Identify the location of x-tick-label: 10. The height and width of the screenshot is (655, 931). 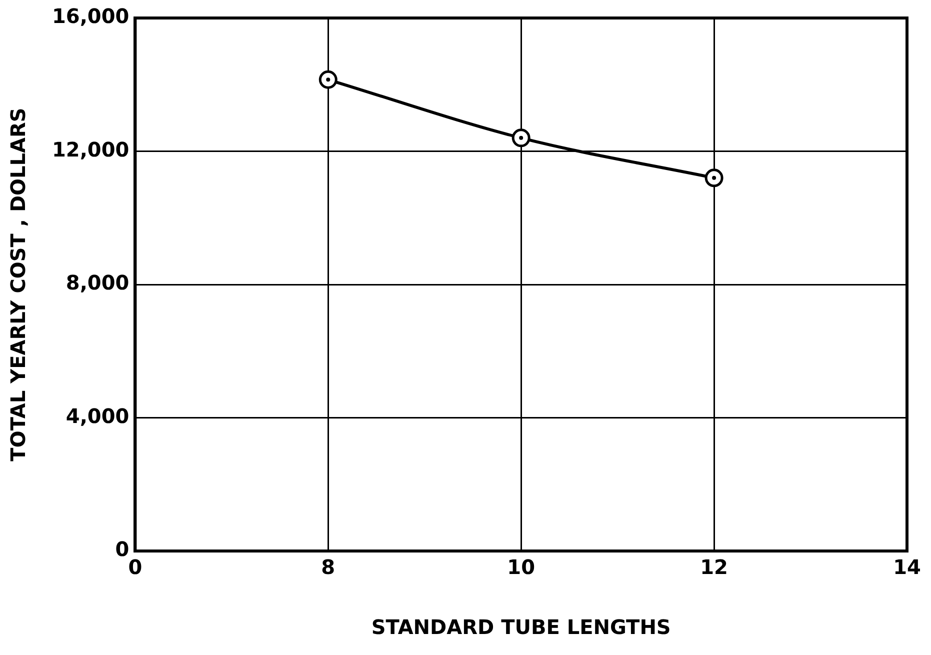
(521, 567).